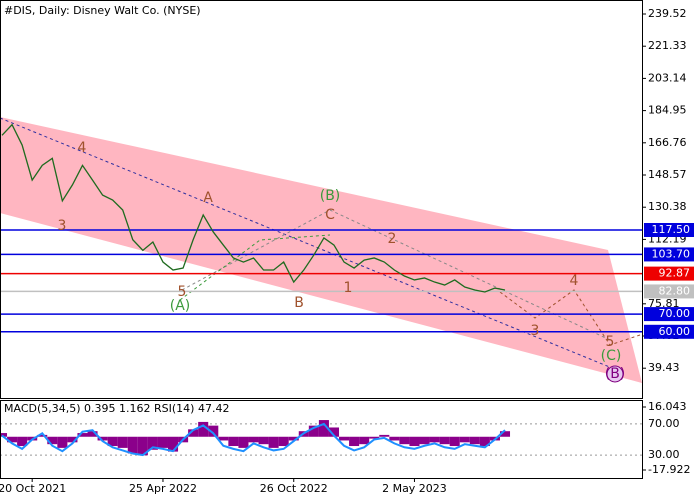 The height and width of the screenshot is (500, 700). I want to click on wave-label: C, so click(330, 215).